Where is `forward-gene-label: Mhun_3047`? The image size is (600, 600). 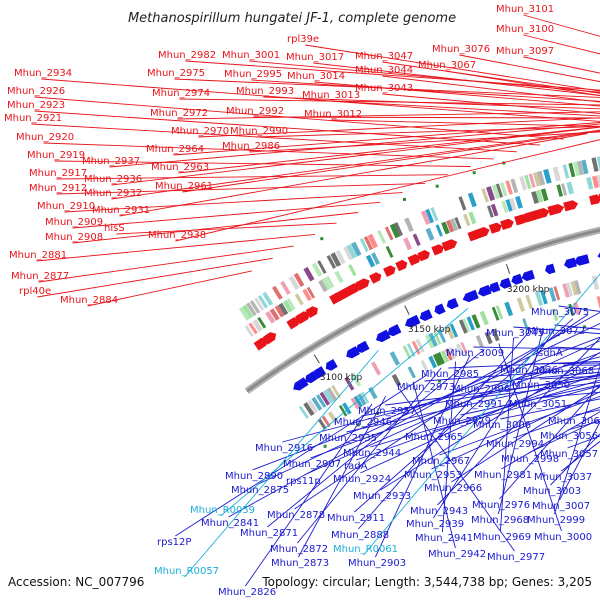 forward-gene-label: Mhun_3047 is located at coordinates (384, 56).